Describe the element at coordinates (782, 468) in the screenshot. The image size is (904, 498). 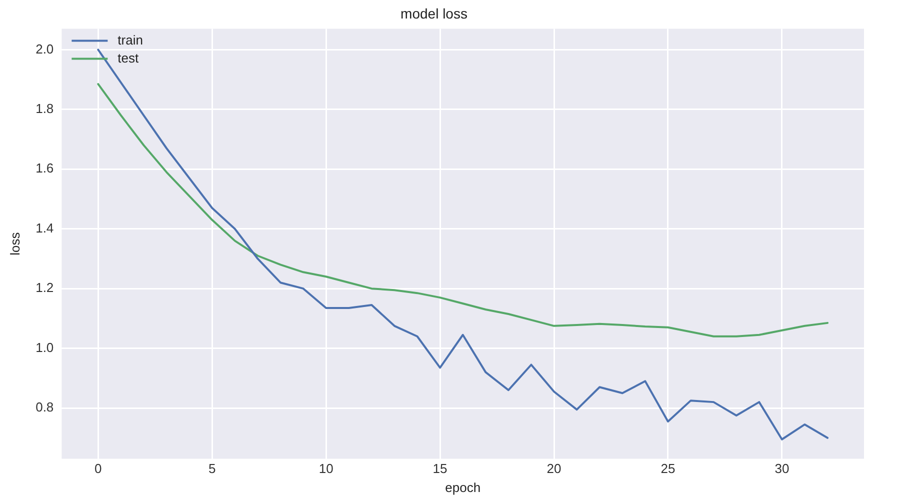
I see `x-tick-label: 30` at that location.